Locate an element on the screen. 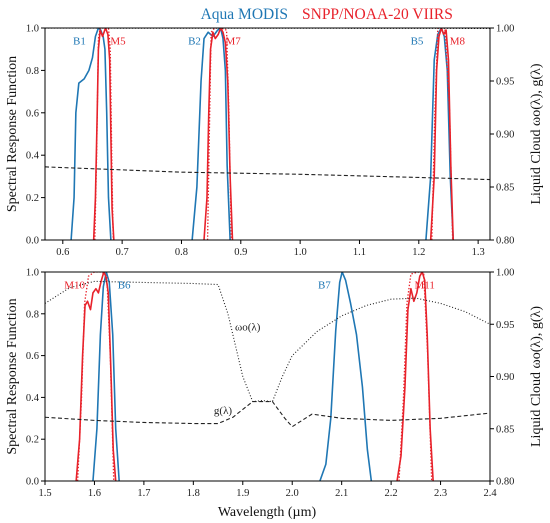 This screenshot has width=550, height=523. curve-label: g(λ) is located at coordinates (223, 411).